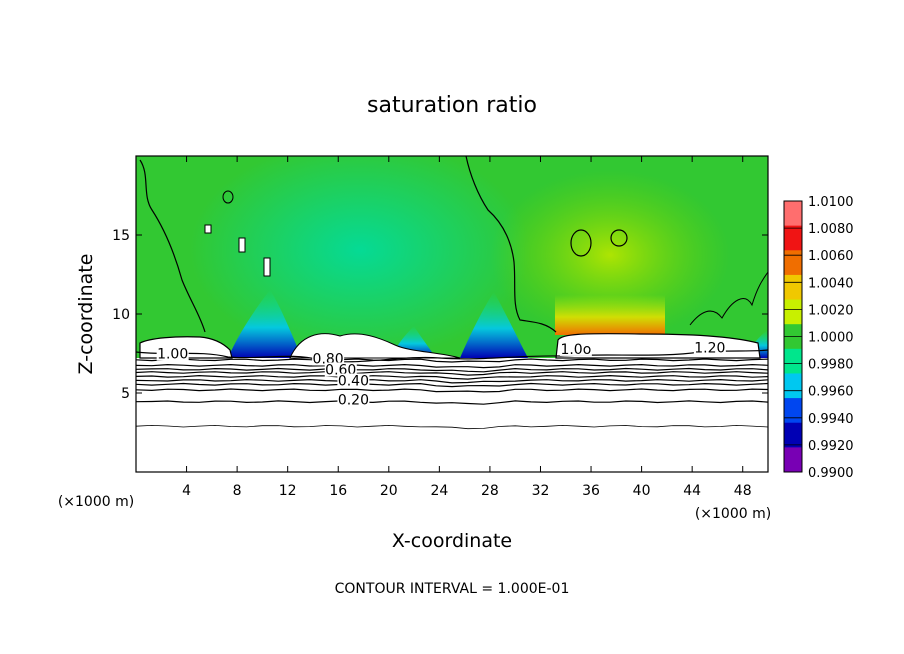 The width and height of the screenshot is (904, 654). Describe the element at coordinates (831, 283) in the screenshot. I see `colorbar-tick-label: 1.0040` at that location.